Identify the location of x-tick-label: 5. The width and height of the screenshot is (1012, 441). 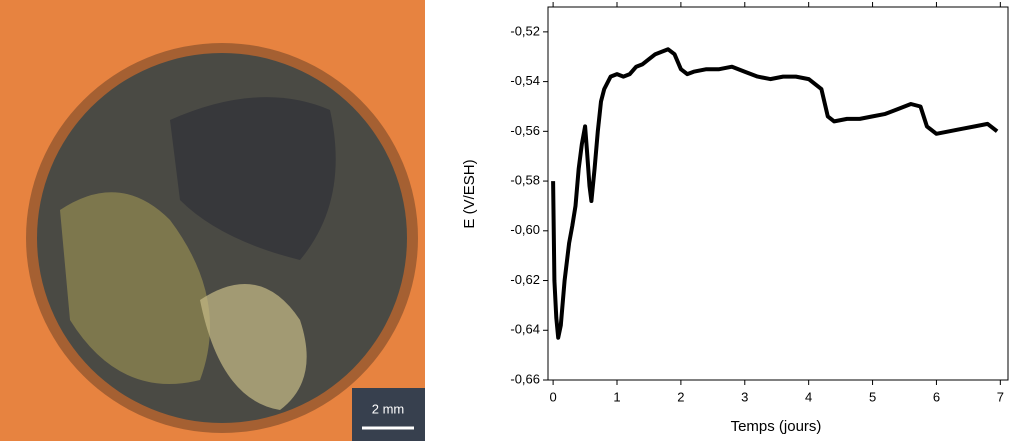
(872, 396).